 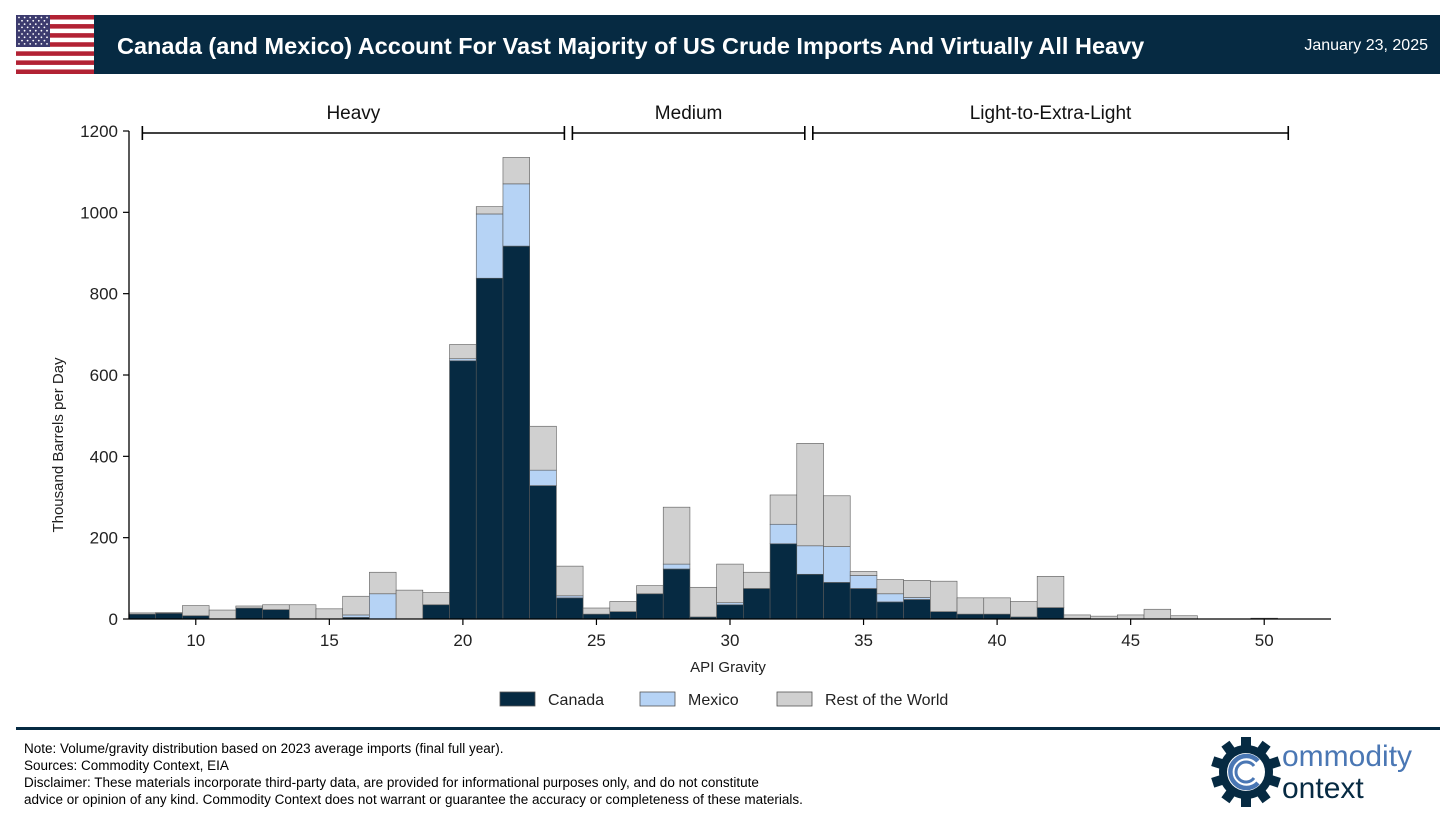 What do you see at coordinates (104, 375) in the screenshot?
I see `y-tick-label-600: 600` at bounding box center [104, 375].